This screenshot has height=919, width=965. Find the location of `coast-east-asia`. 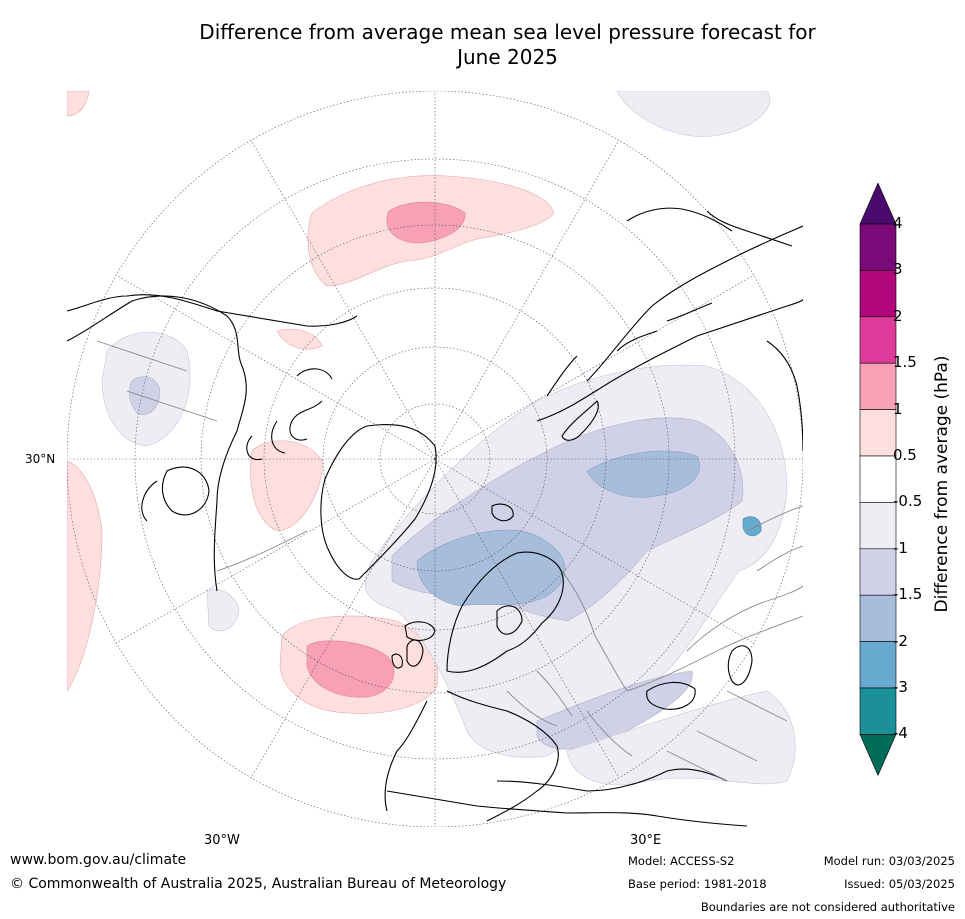

coast-east-asia is located at coordinates (784, 396).